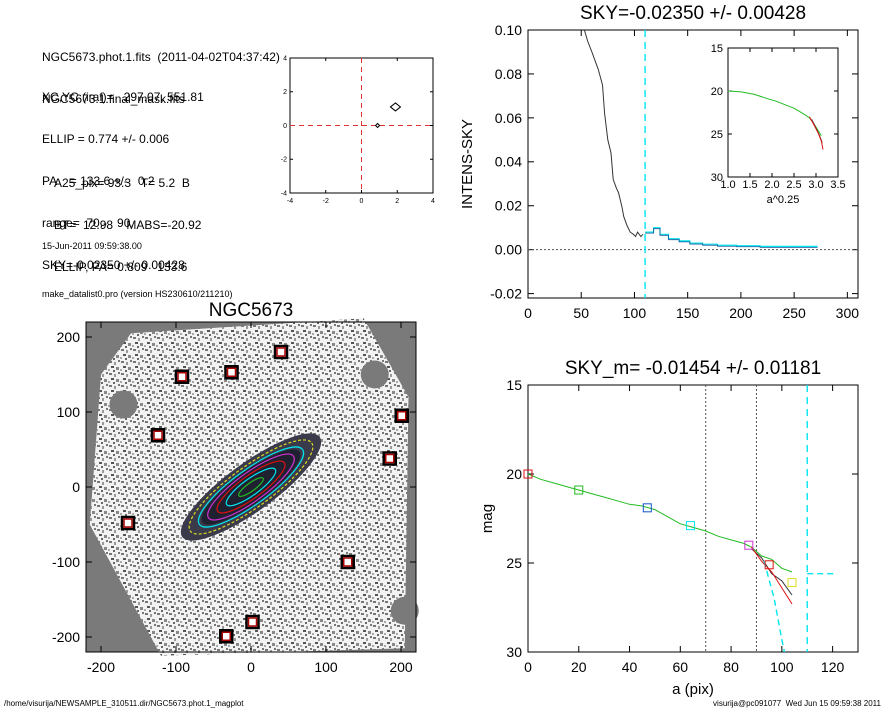 This screenshot has height=708, width=885. Describe the element at coordinates (395, 107) in the screenshot. I see `contour-peak-marker` at that location.